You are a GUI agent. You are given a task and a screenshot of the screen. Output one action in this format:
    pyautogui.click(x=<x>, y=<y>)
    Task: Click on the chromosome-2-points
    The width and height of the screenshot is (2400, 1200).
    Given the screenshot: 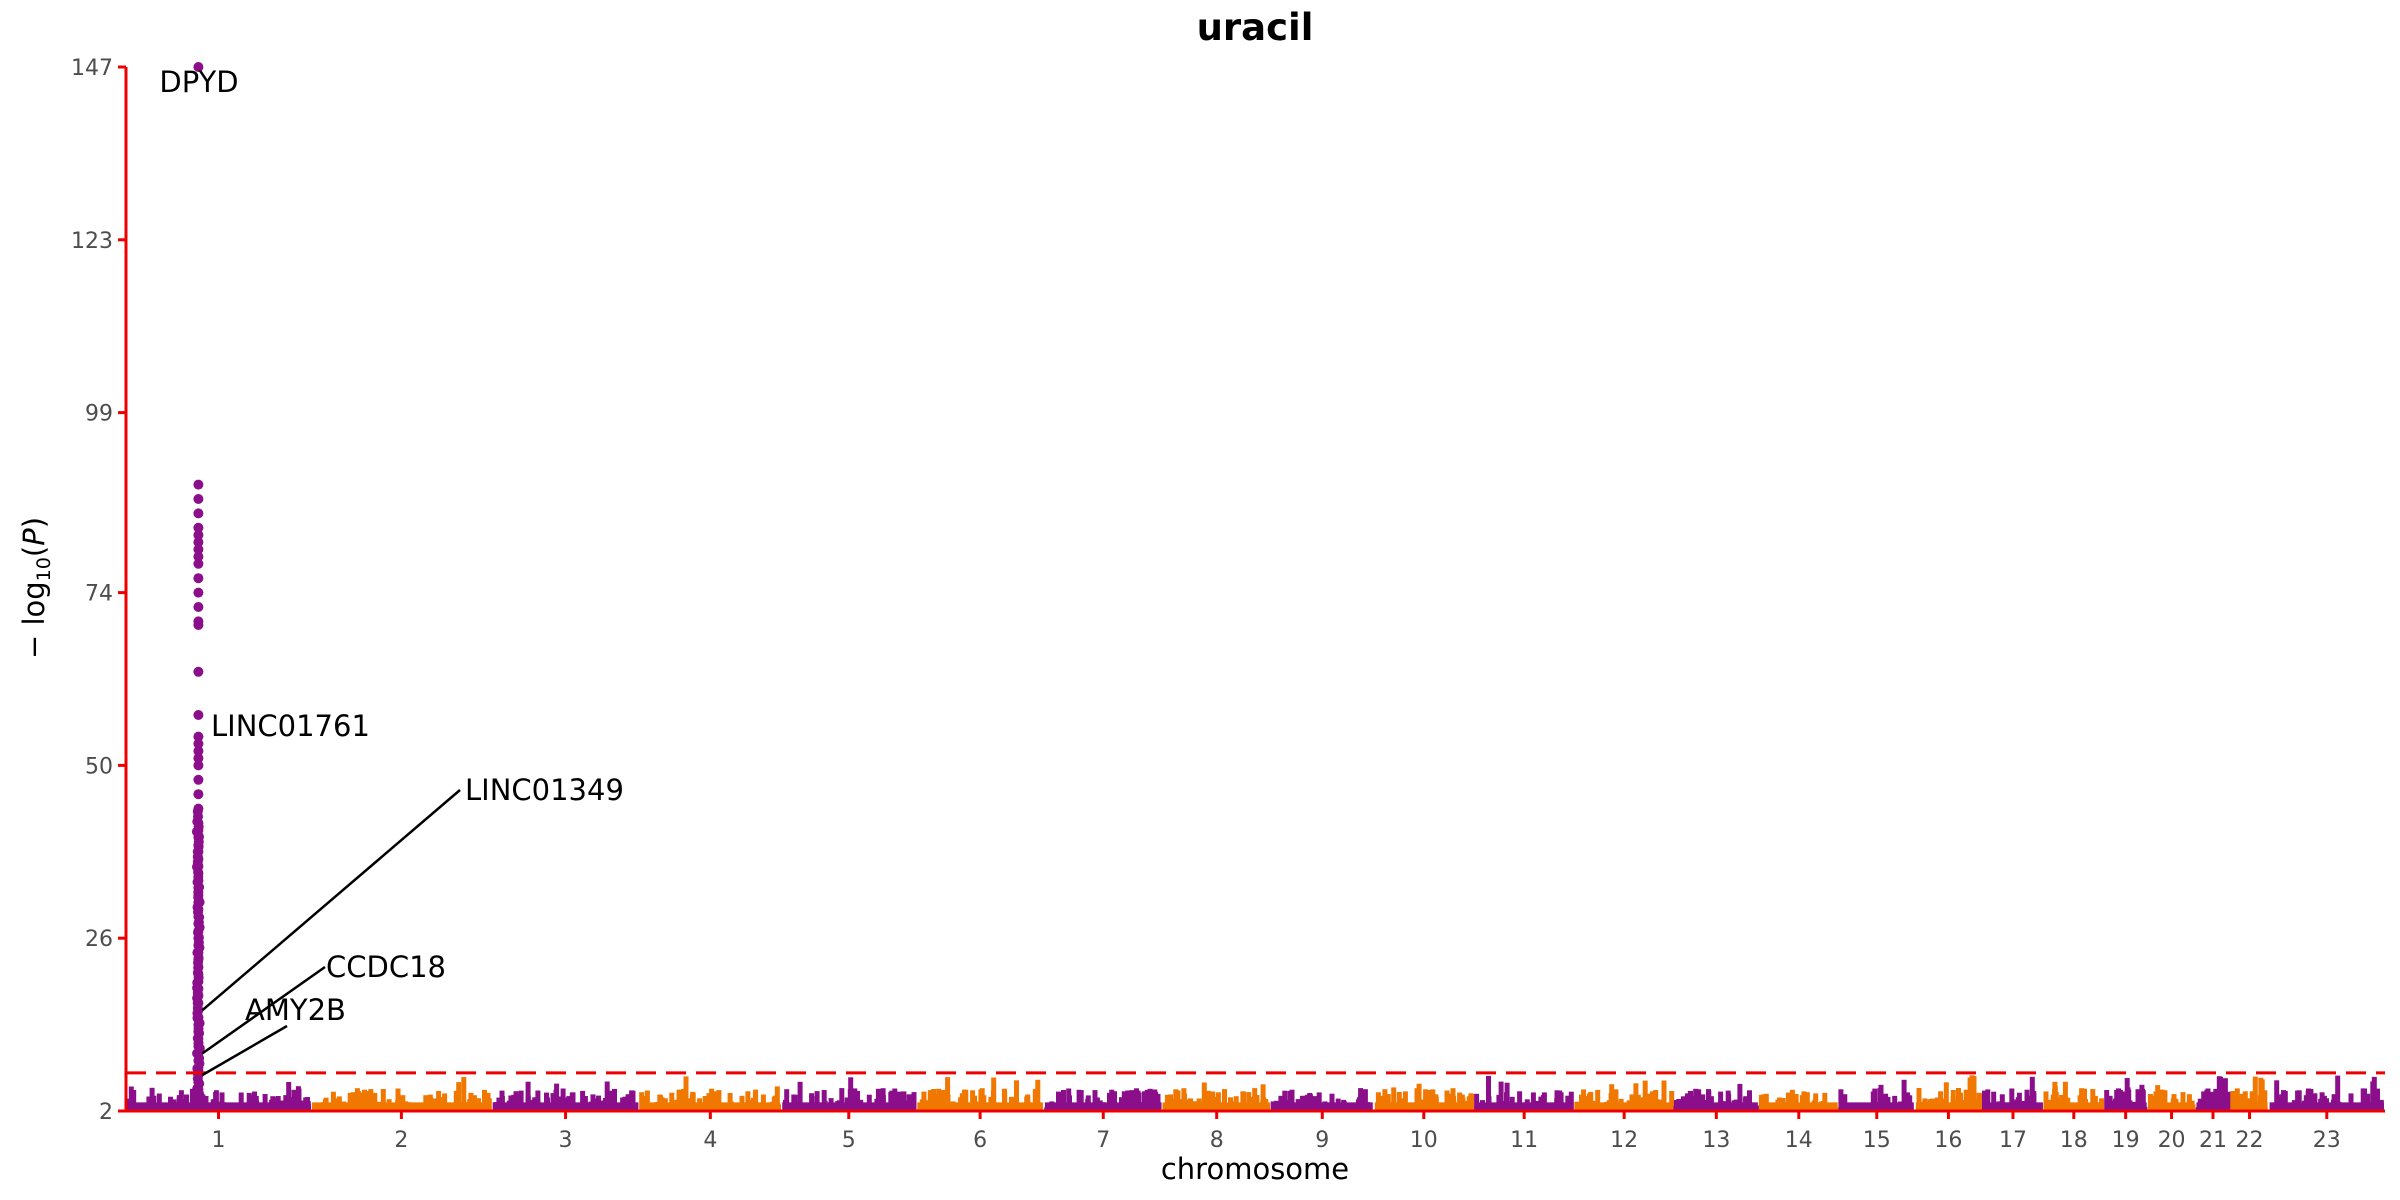 What is the action you would take?
    pyautogui.click(x=402, y=1094)
    